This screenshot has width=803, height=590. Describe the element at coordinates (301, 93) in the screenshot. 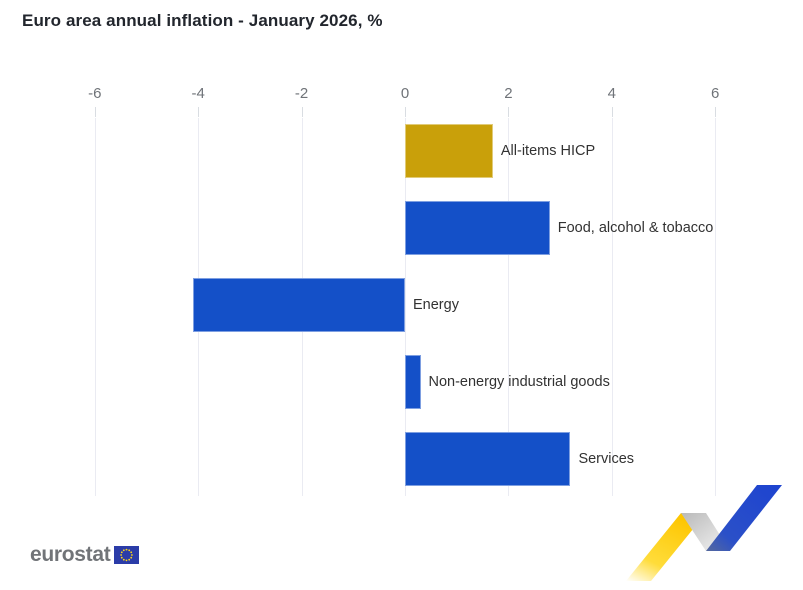

I see `x-tick-label: -2` at that location.